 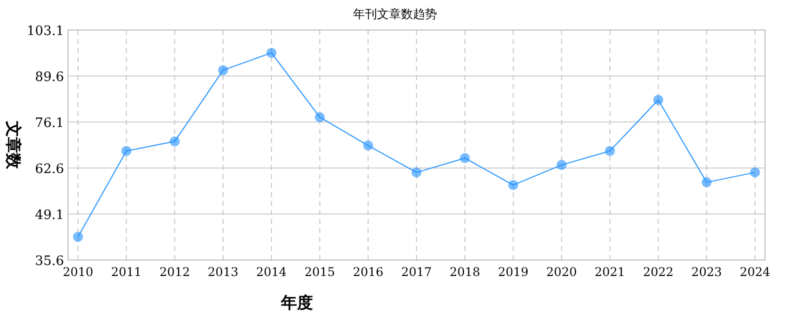 I want to click on x-tick-label: 2014, so click(x=272, y=272).